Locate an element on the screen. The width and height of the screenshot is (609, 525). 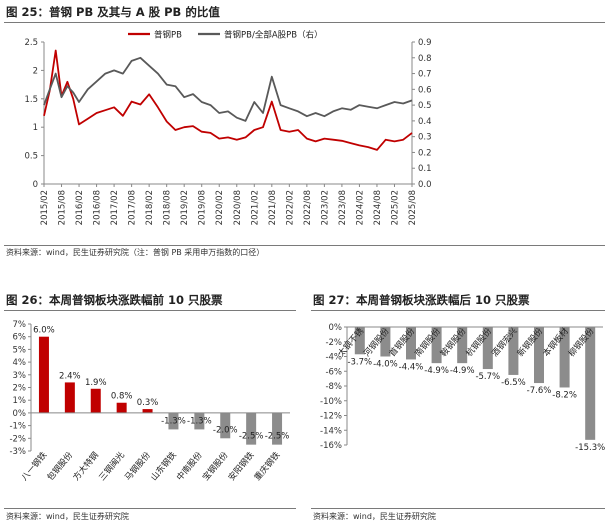
figure-27-title-rule is located at coordinates (458, 310).